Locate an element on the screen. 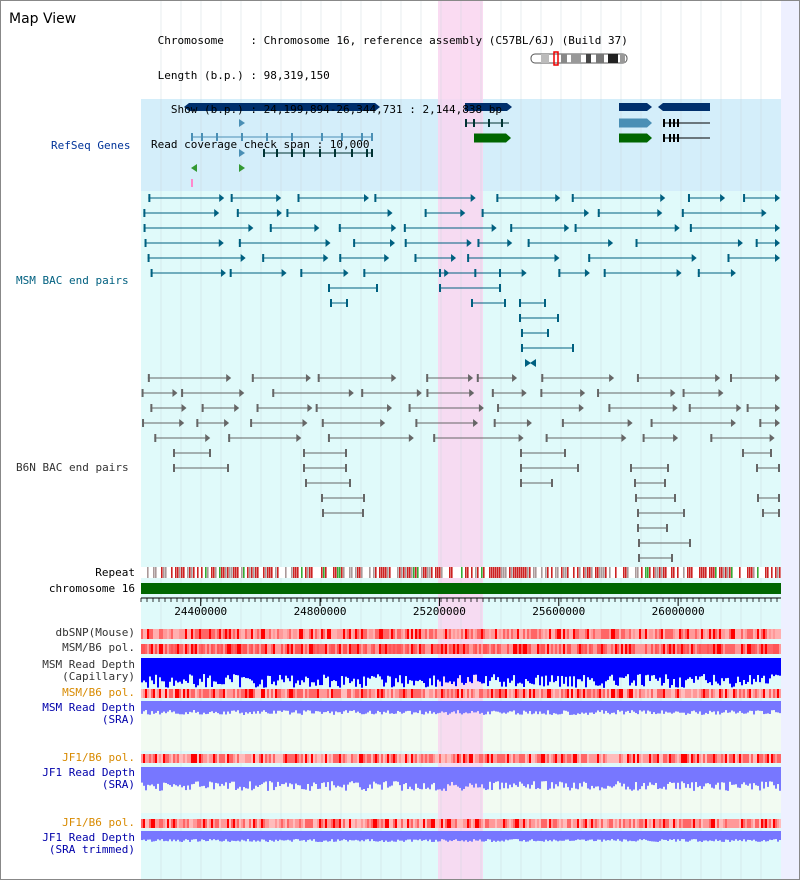 This screenshot has width=800, height=880. msm-read-depth-capillary-label: MSM Read Depth (Capillary) is located at coordinates (68, 671).